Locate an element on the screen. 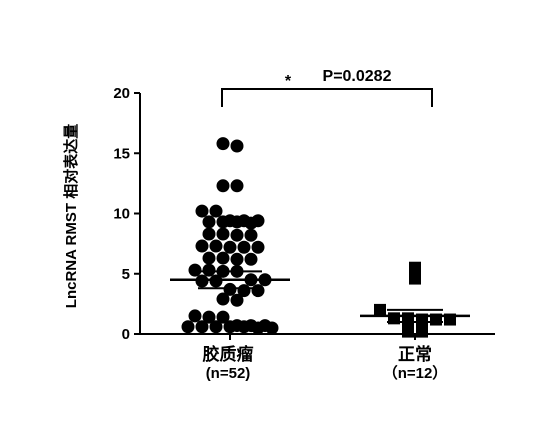 The width and height of the screenshot is (548, 427). group-n-label-normal: （n=12） is located at coordinates (415, 373).